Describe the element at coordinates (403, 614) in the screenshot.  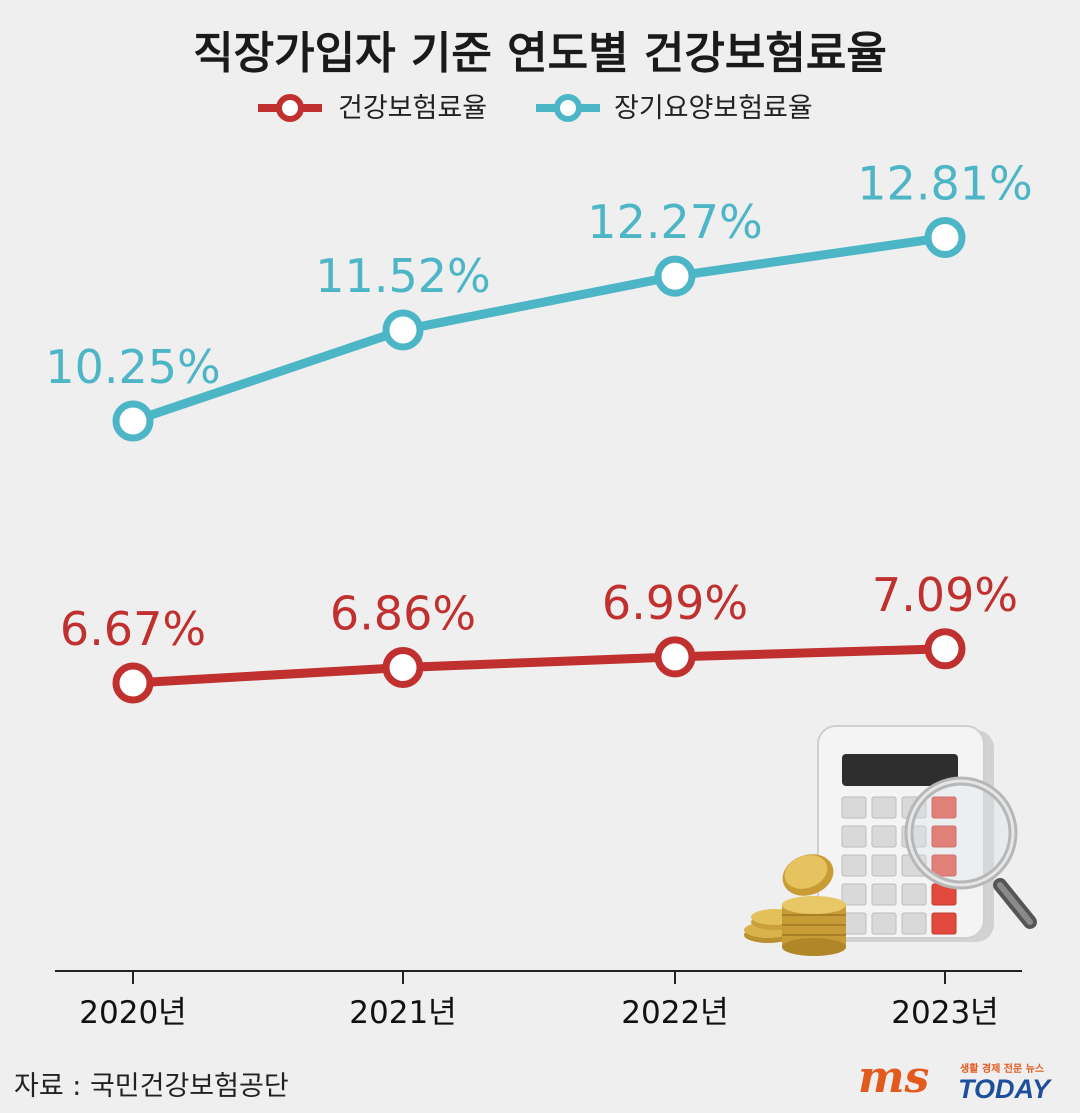
I see `data-label: 6.86%` at that location.